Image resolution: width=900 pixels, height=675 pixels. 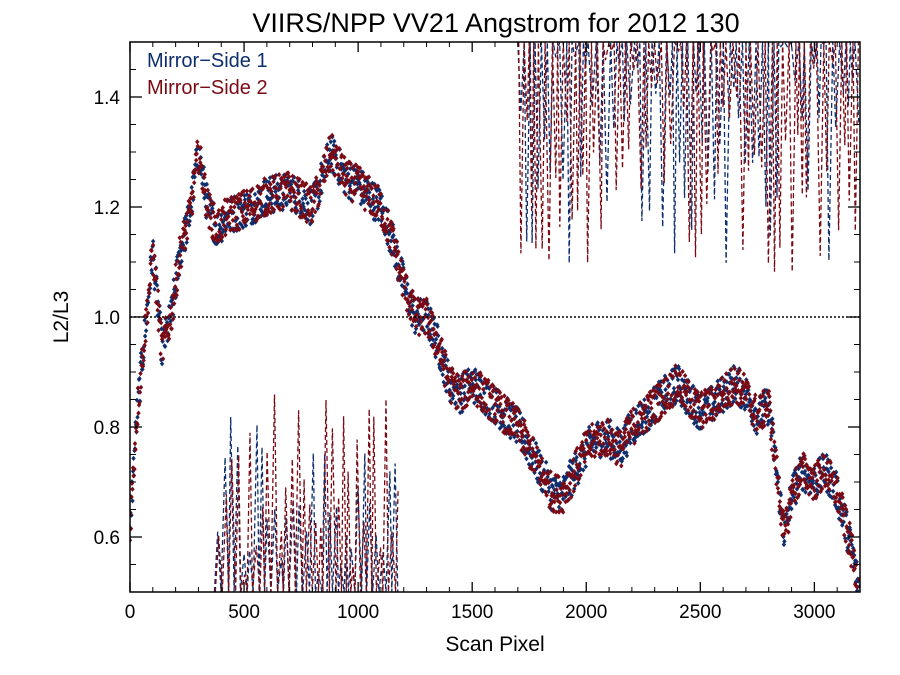 What do you see at coordinates (358, 612) in the screenshot?
I see `x-tick-label: 1000` at bounding box center [358, 612].